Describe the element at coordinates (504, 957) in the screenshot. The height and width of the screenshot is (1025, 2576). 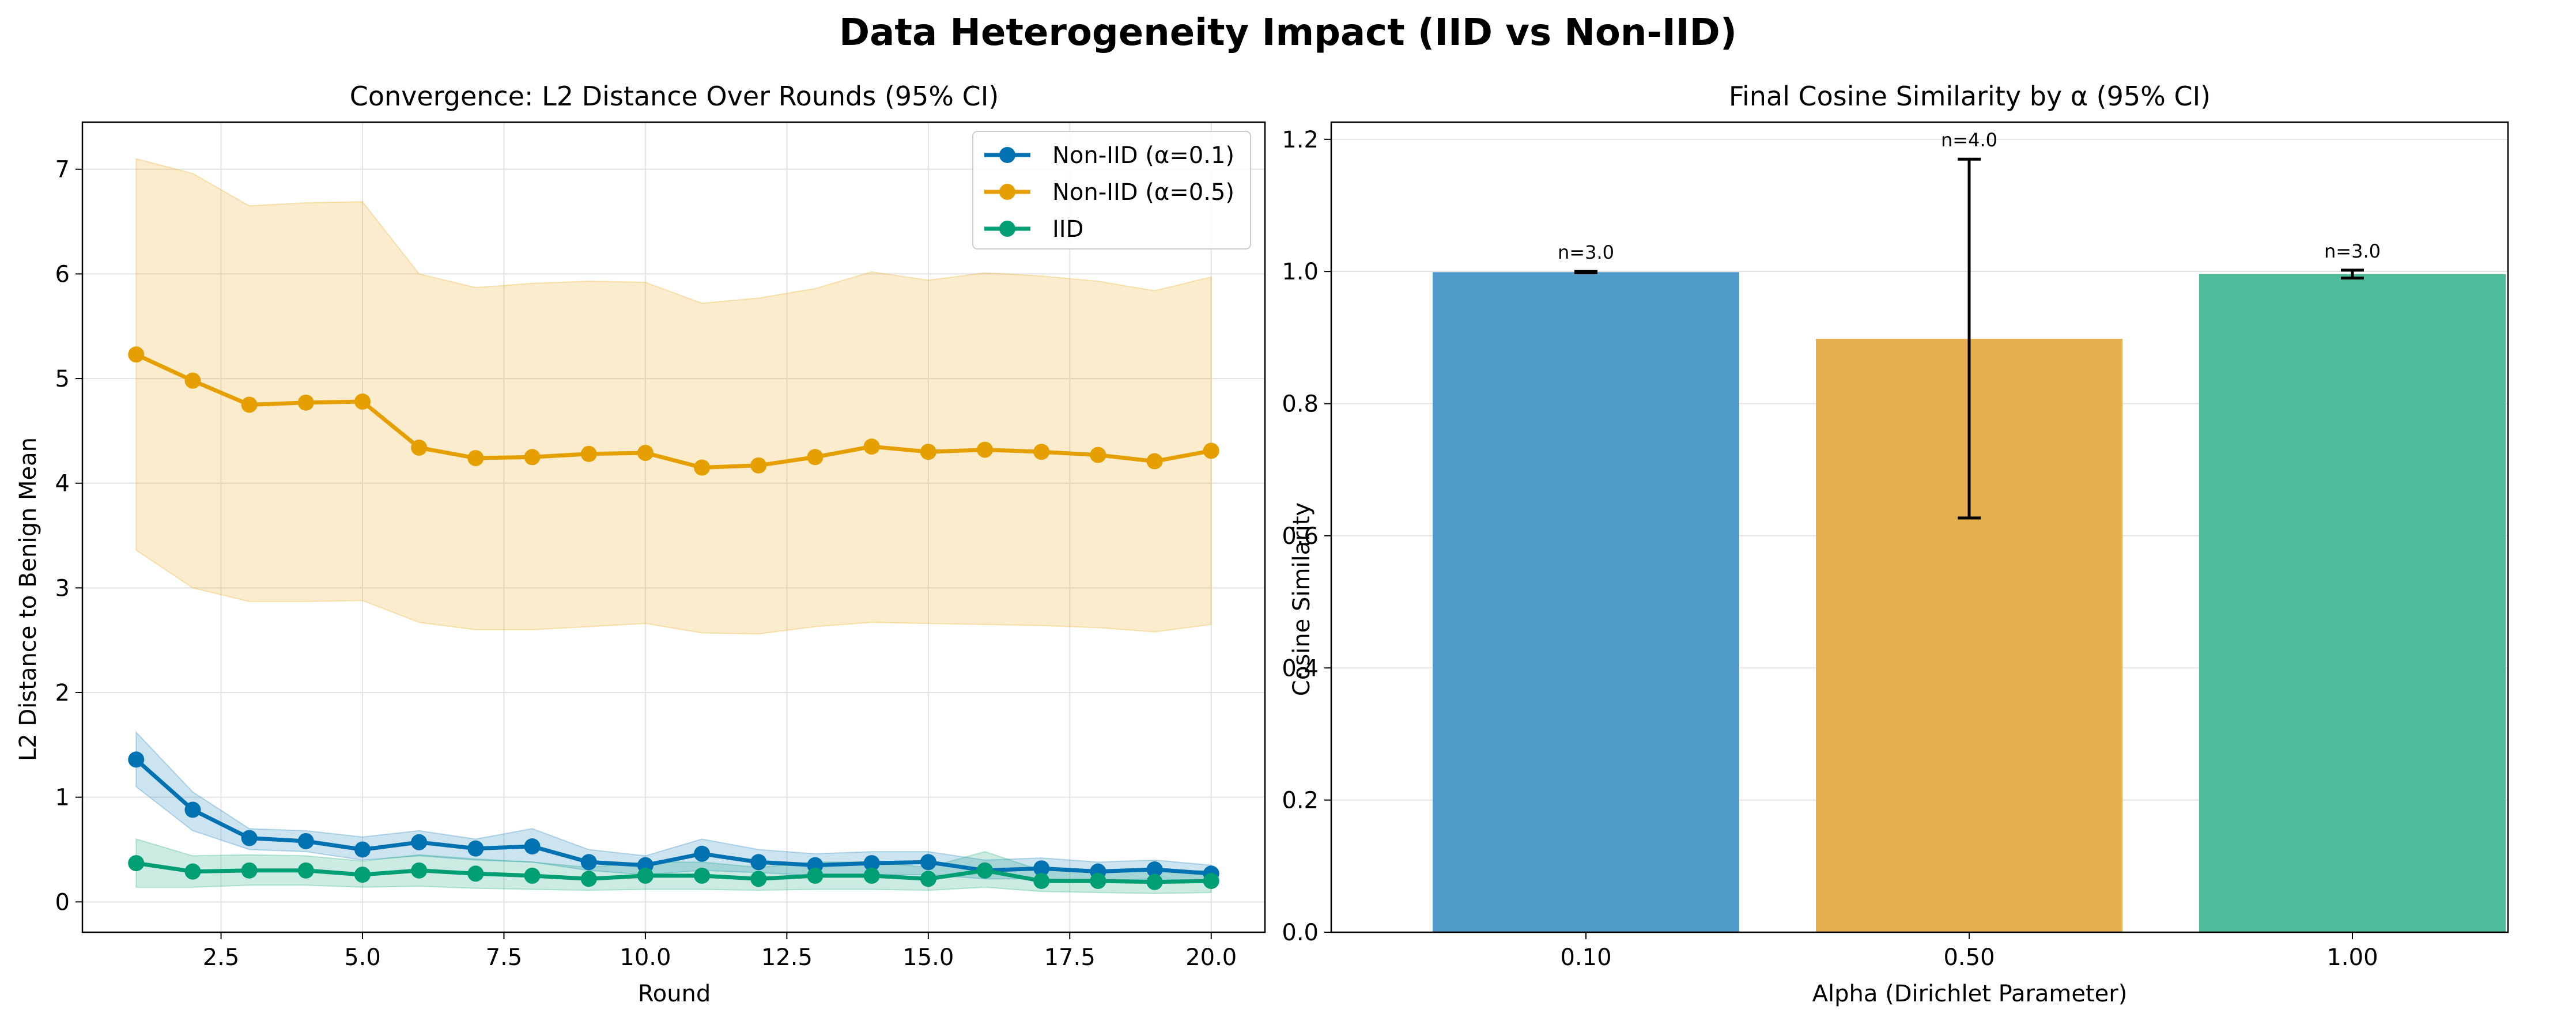
I see `left-x-tick-label: 7.5` at that location.